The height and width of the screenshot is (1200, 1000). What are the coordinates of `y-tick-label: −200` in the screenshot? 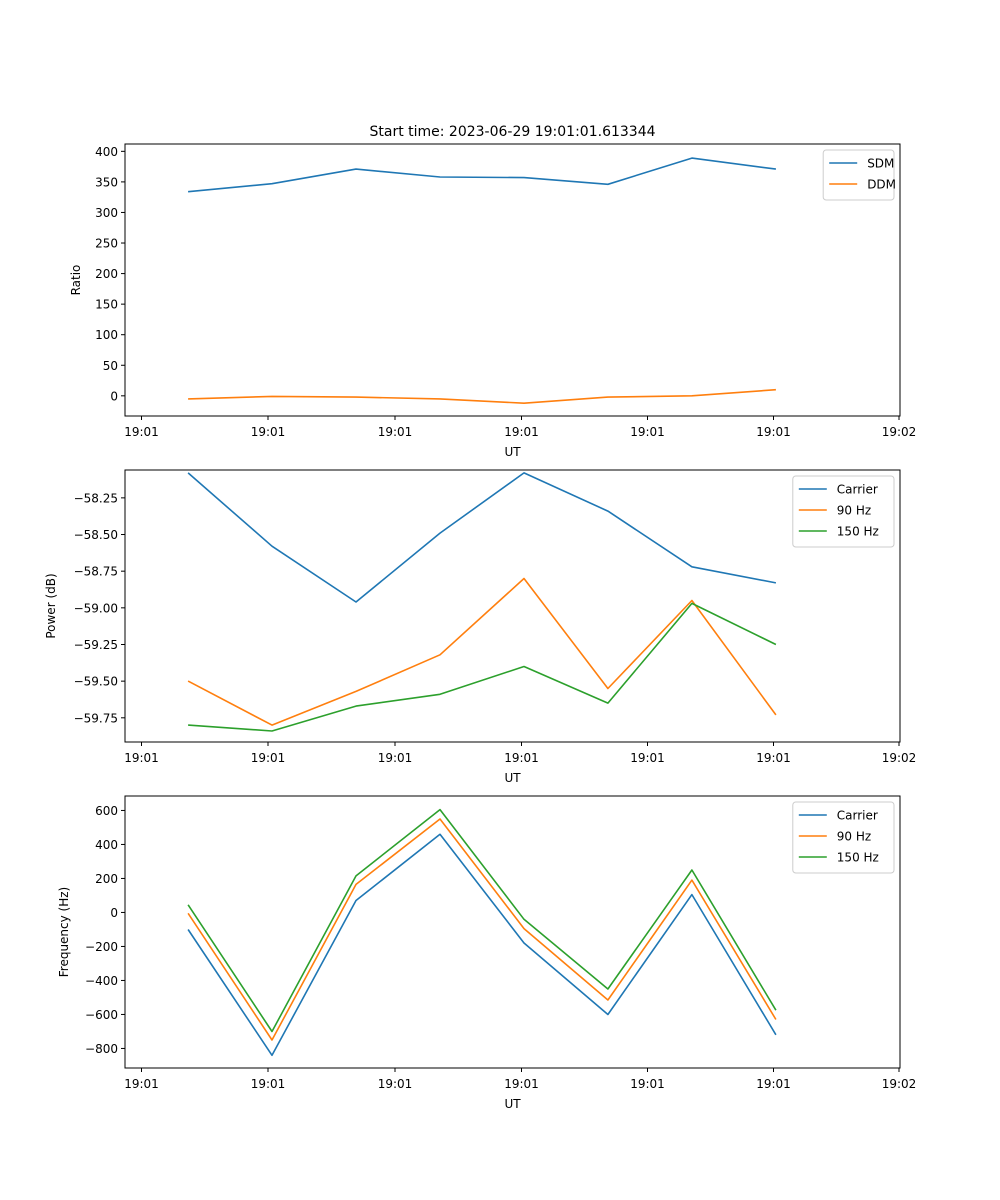 It's located at (101, 947).